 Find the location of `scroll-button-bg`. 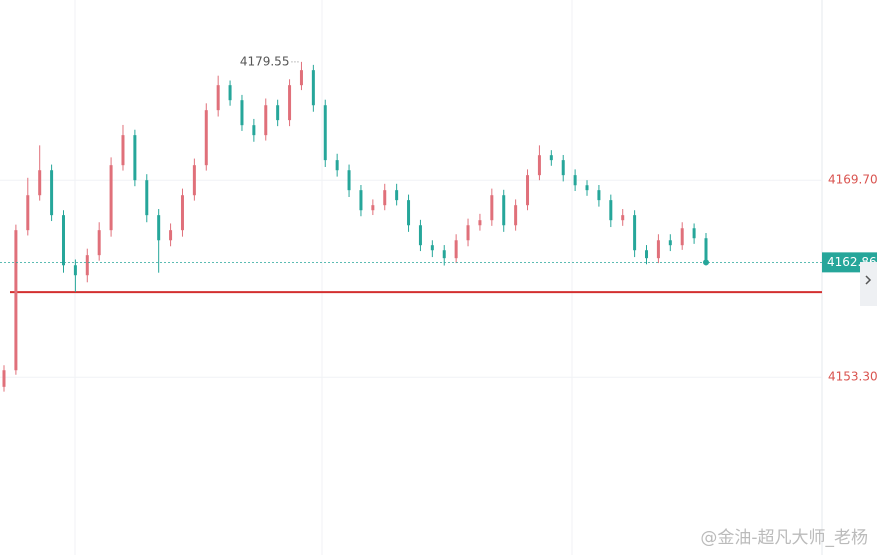

scroll-button-bg is located at coordinates (868, 284).